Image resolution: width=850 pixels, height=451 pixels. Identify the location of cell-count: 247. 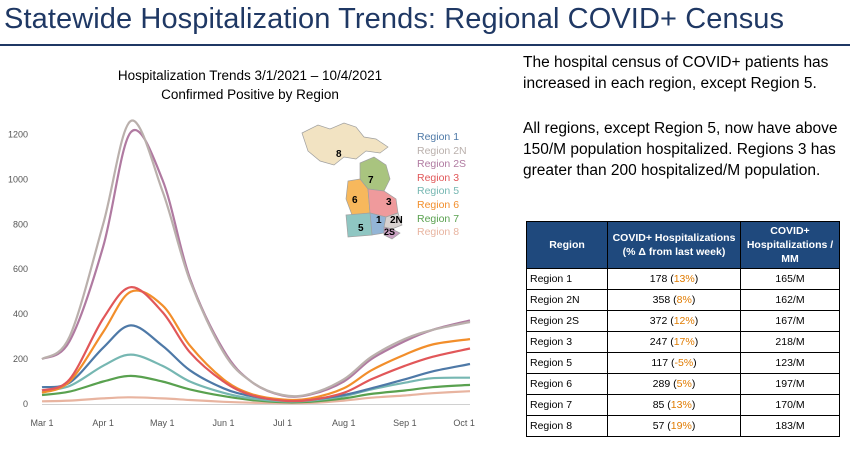
(658, 342).